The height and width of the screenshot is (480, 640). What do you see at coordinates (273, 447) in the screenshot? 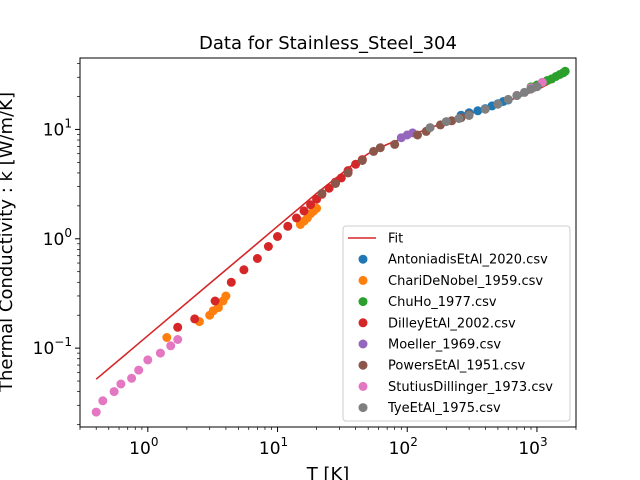
I see `x-tick-label: 10¹` at bounding box center [273, 447].